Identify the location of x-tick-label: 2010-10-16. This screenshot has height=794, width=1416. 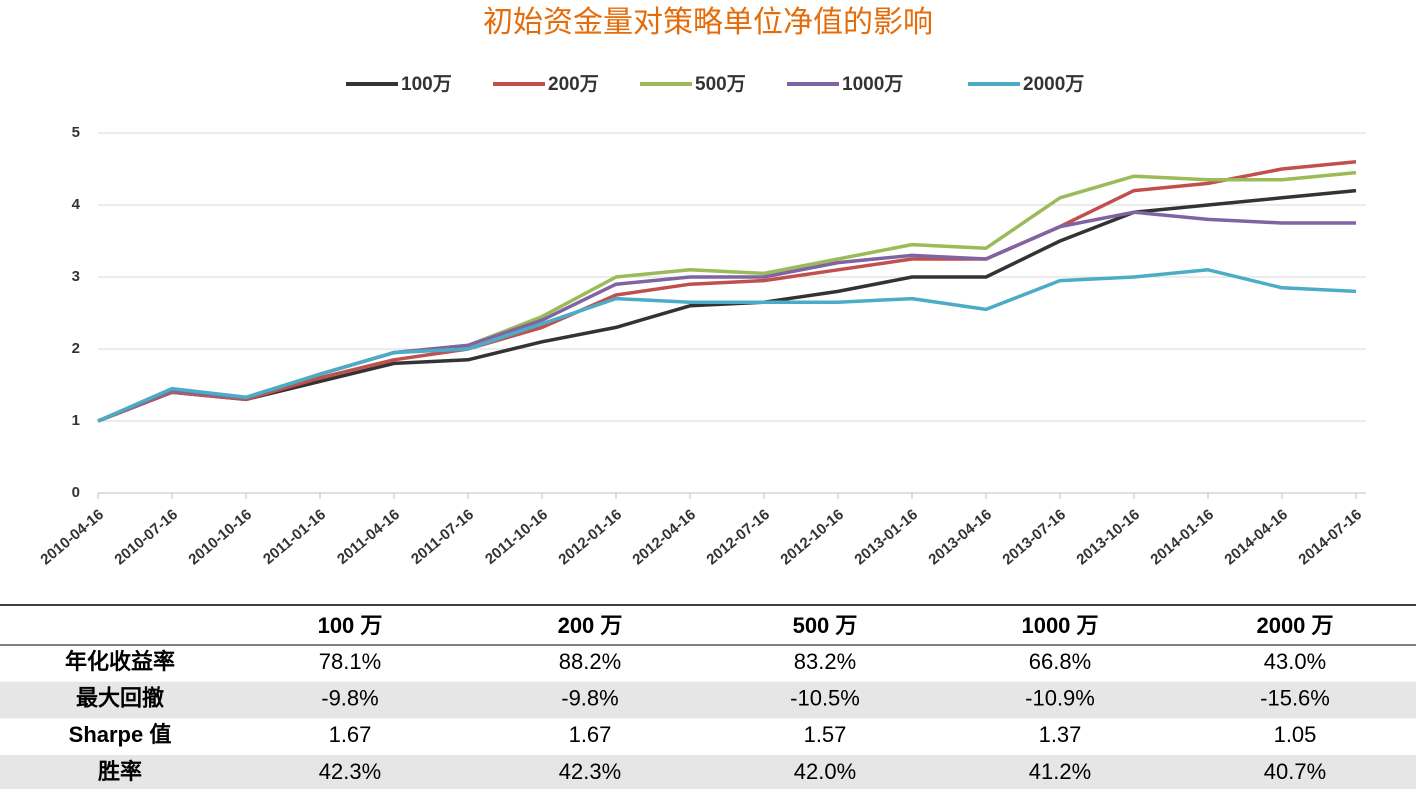
(220, 537).